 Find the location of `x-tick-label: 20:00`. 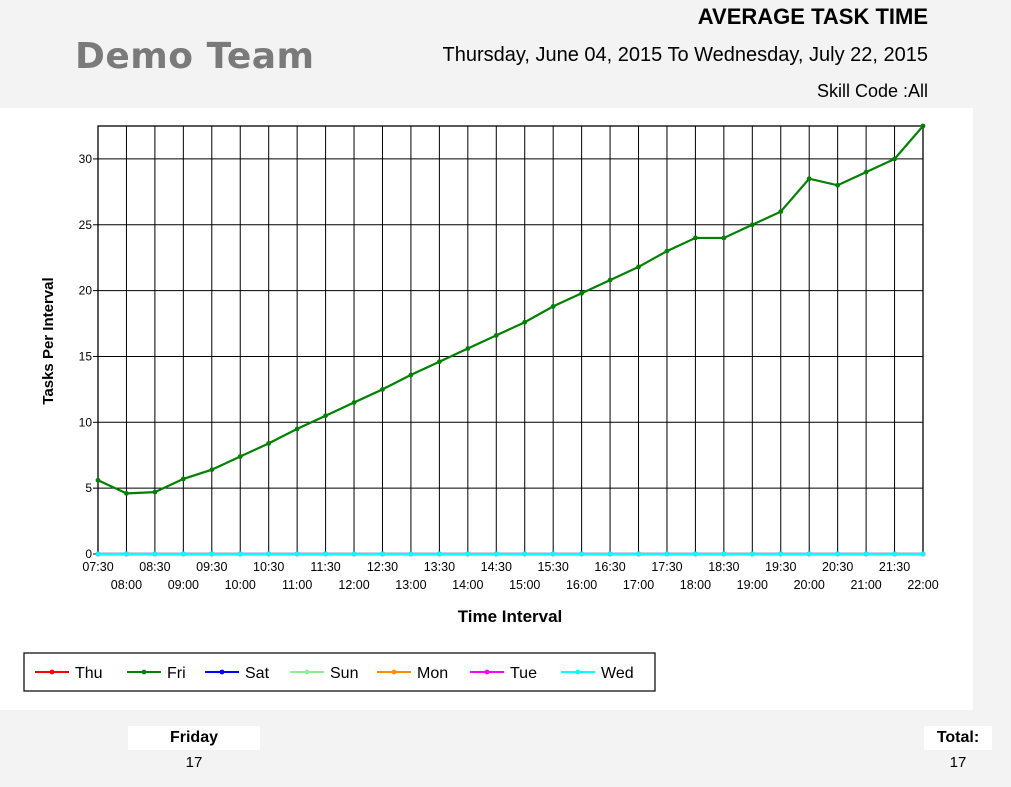

x-tick-label: 20:00 is located at coordinates (809, 585).